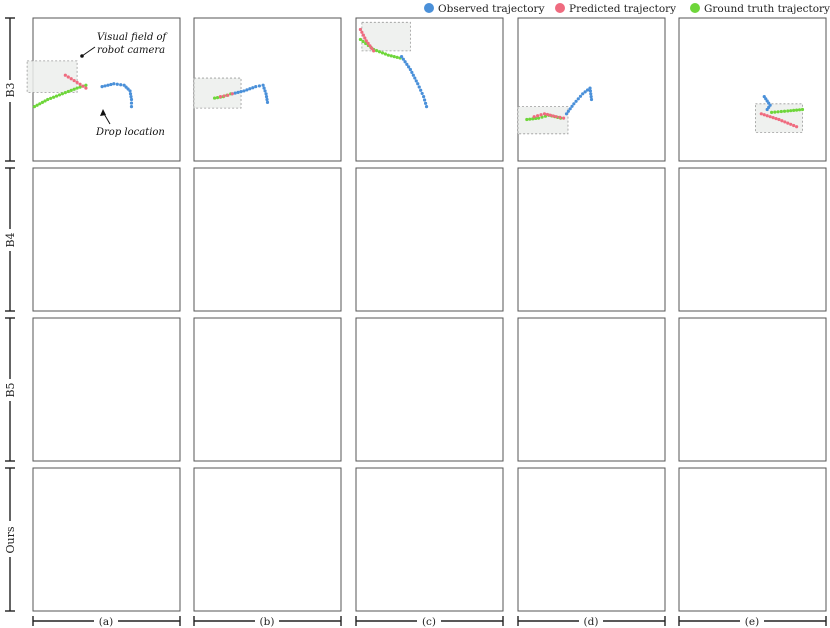  I want to click on column-bracket-c: (c), so click(429, 620).